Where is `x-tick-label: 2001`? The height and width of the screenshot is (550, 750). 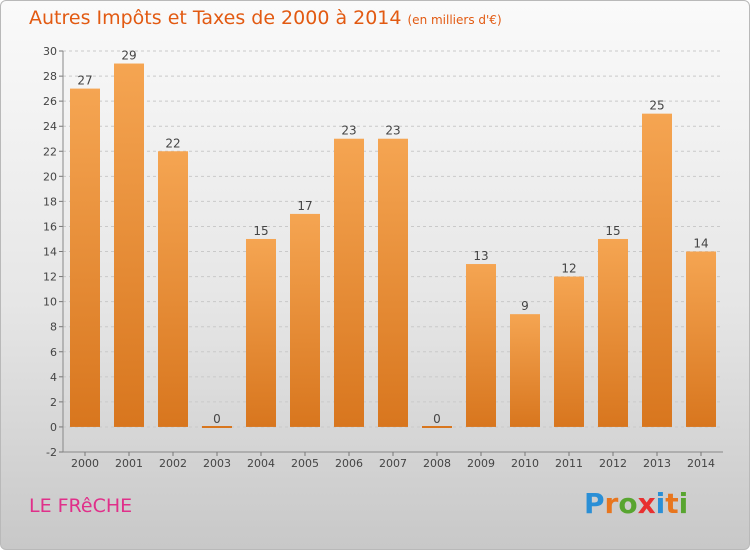
x-tick-label: 2001 is located at coordinates (129, 463).